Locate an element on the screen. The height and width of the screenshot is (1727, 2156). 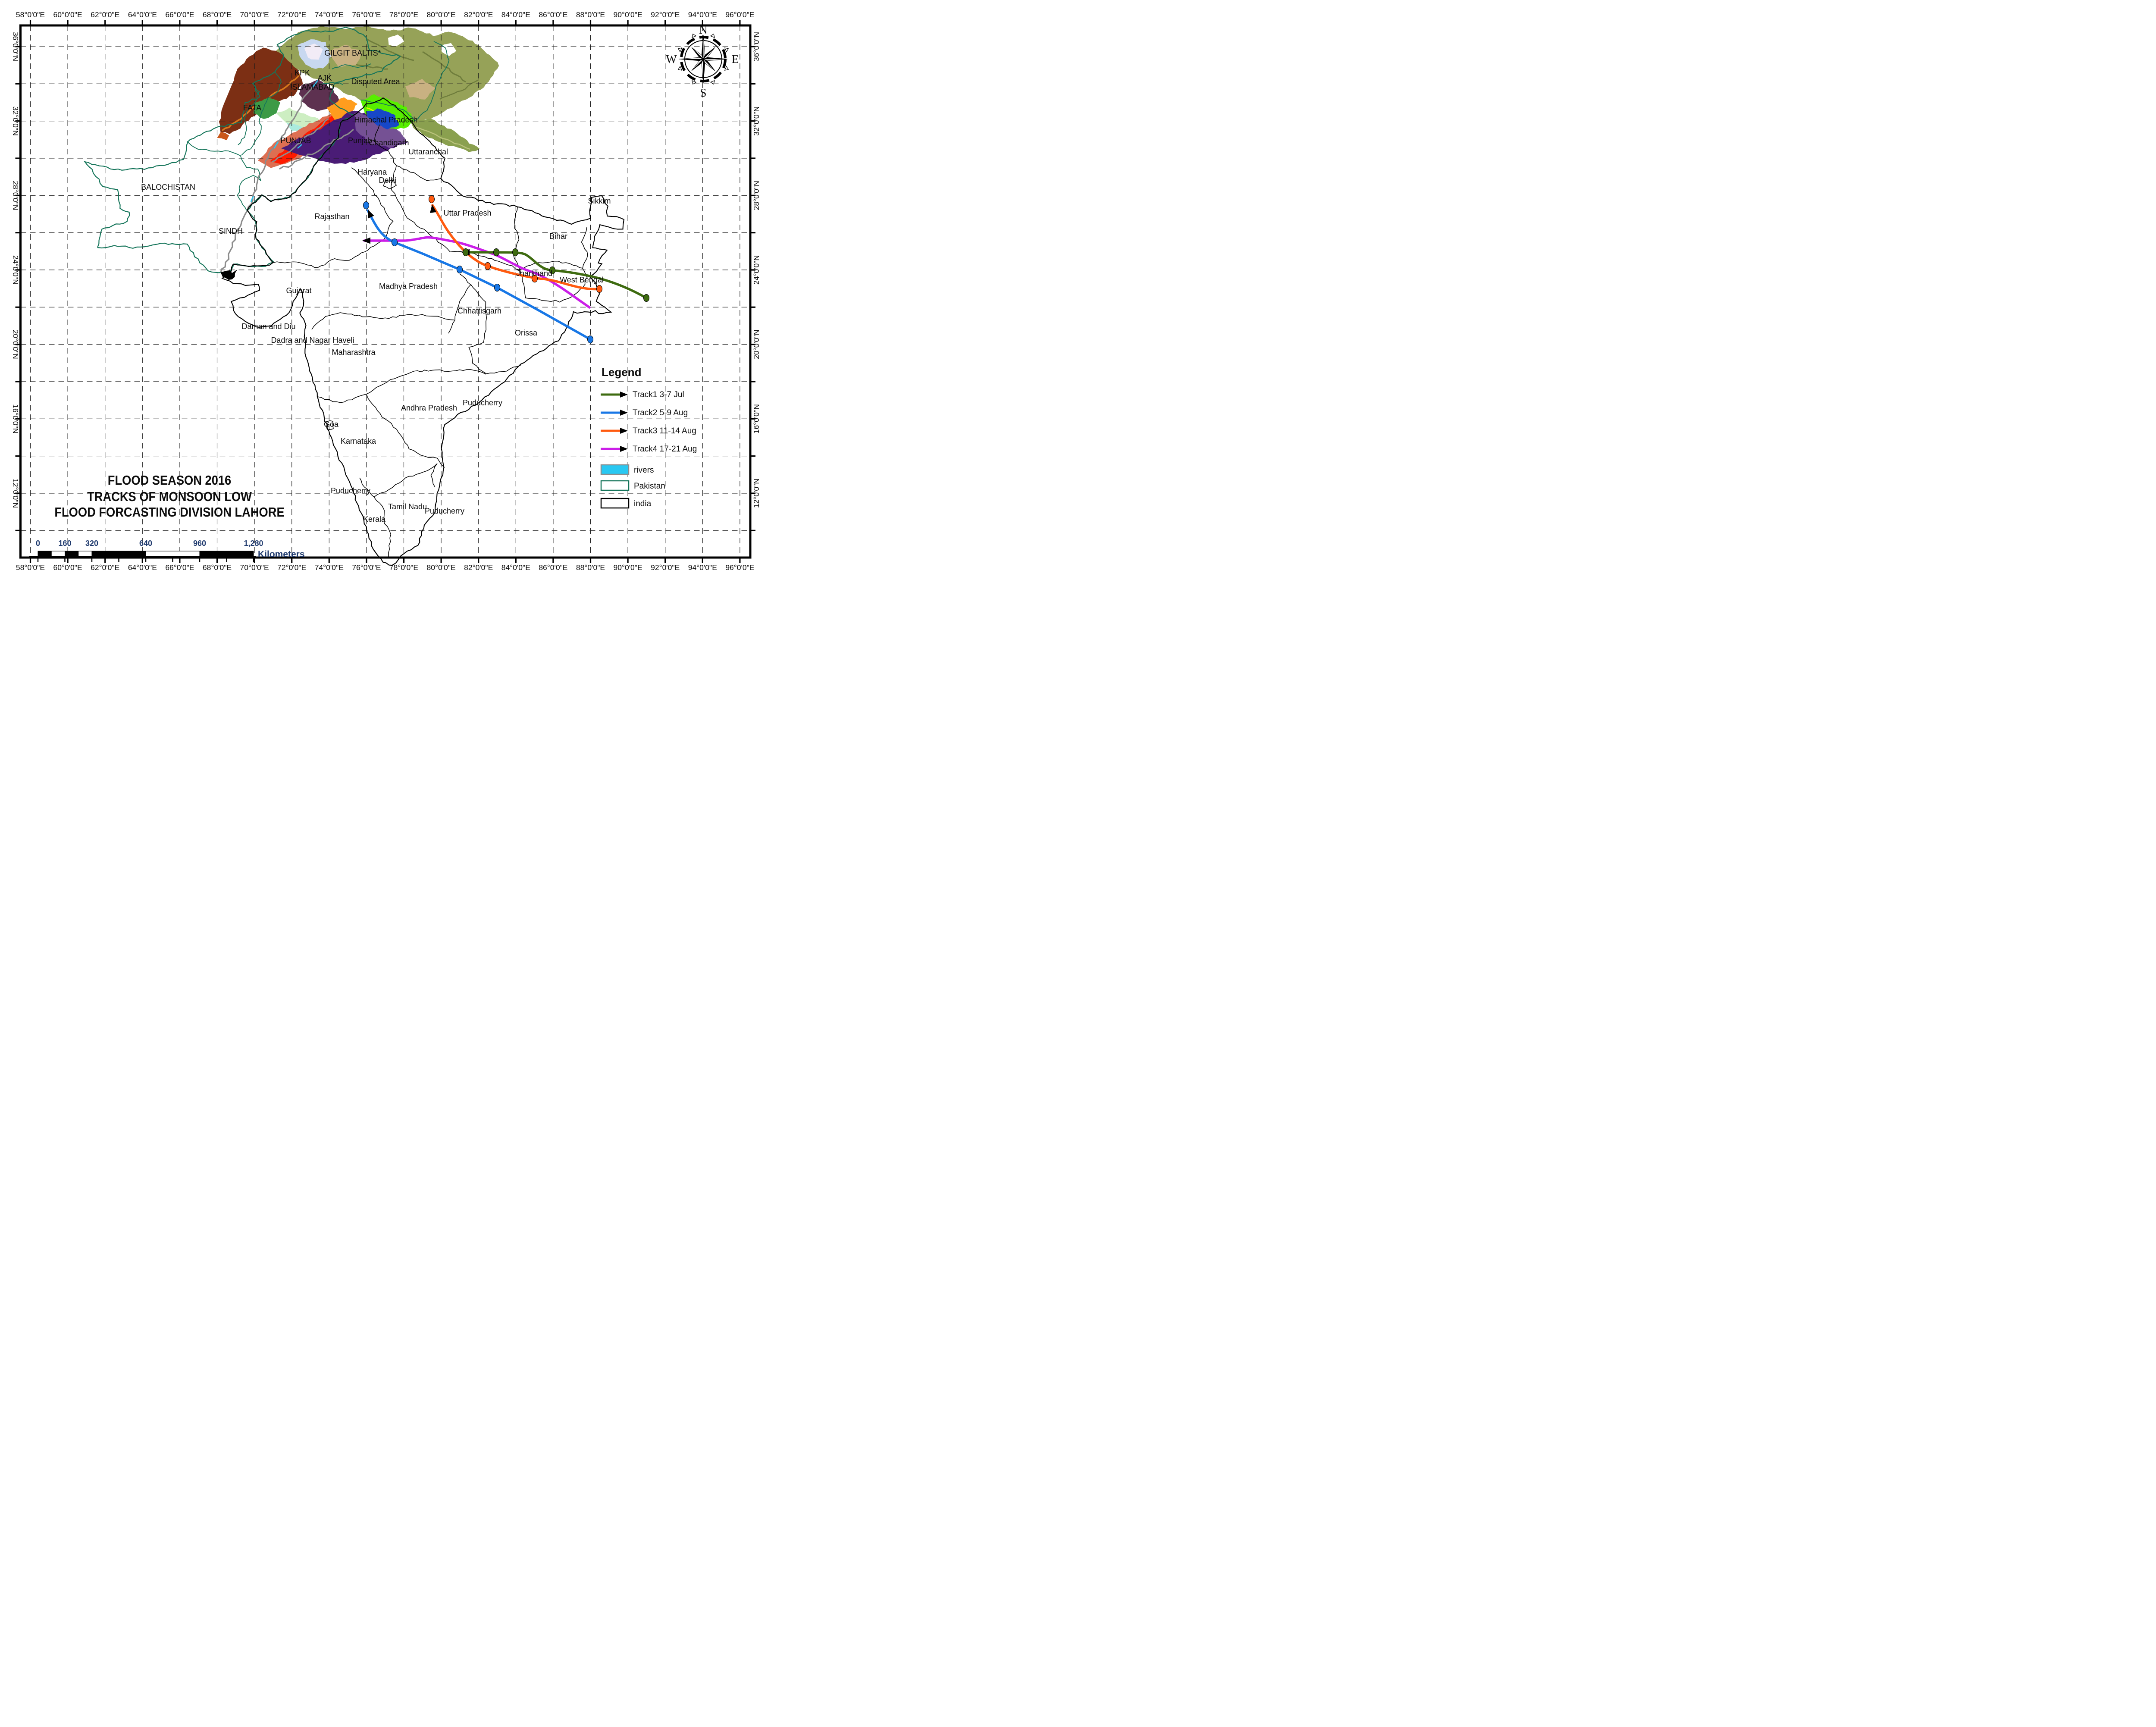
legend-title: Legend is located at coordinates (621, 372).